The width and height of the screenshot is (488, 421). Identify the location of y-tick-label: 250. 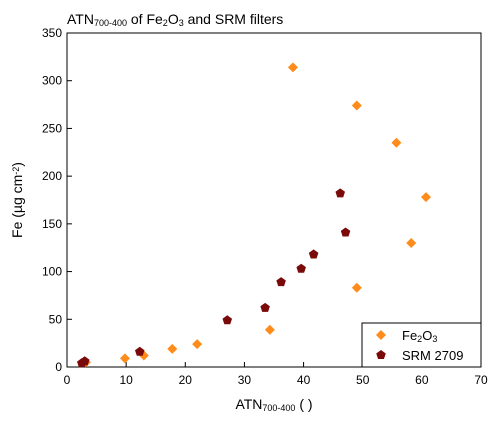
(52, 128).